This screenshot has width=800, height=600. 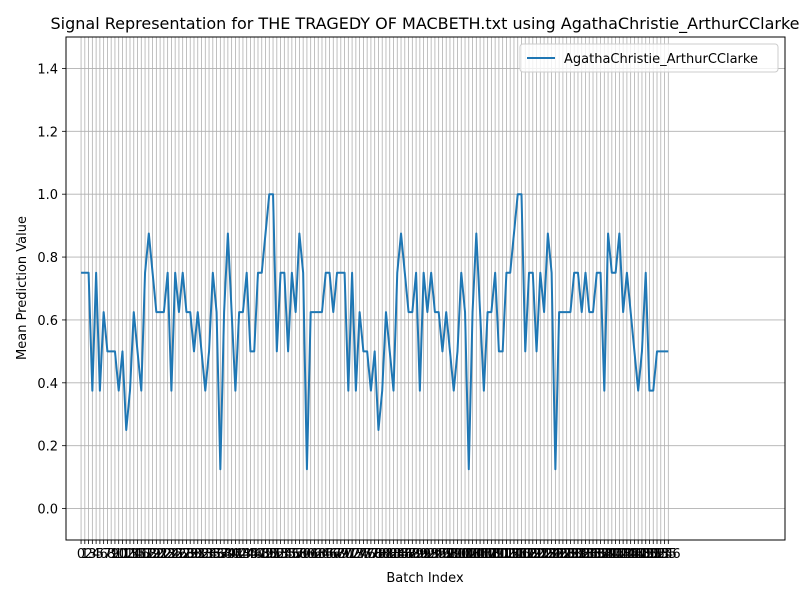 What do you see at coordinates (47, 384) in the screenshot?
I see `y-tick-label: 0.4` at bounding box center [47, 384].